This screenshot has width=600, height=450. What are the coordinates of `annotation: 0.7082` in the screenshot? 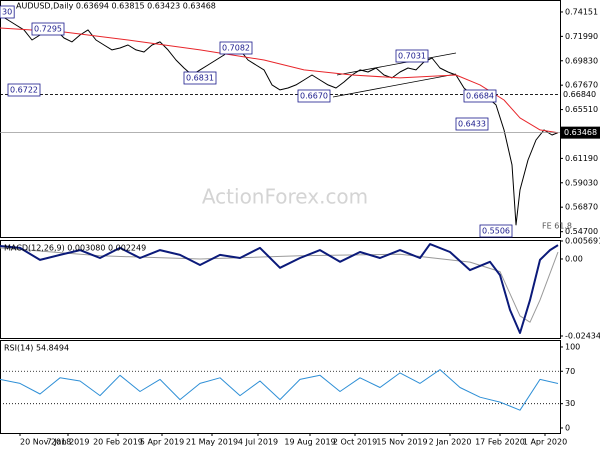 It's located at (236, 48).